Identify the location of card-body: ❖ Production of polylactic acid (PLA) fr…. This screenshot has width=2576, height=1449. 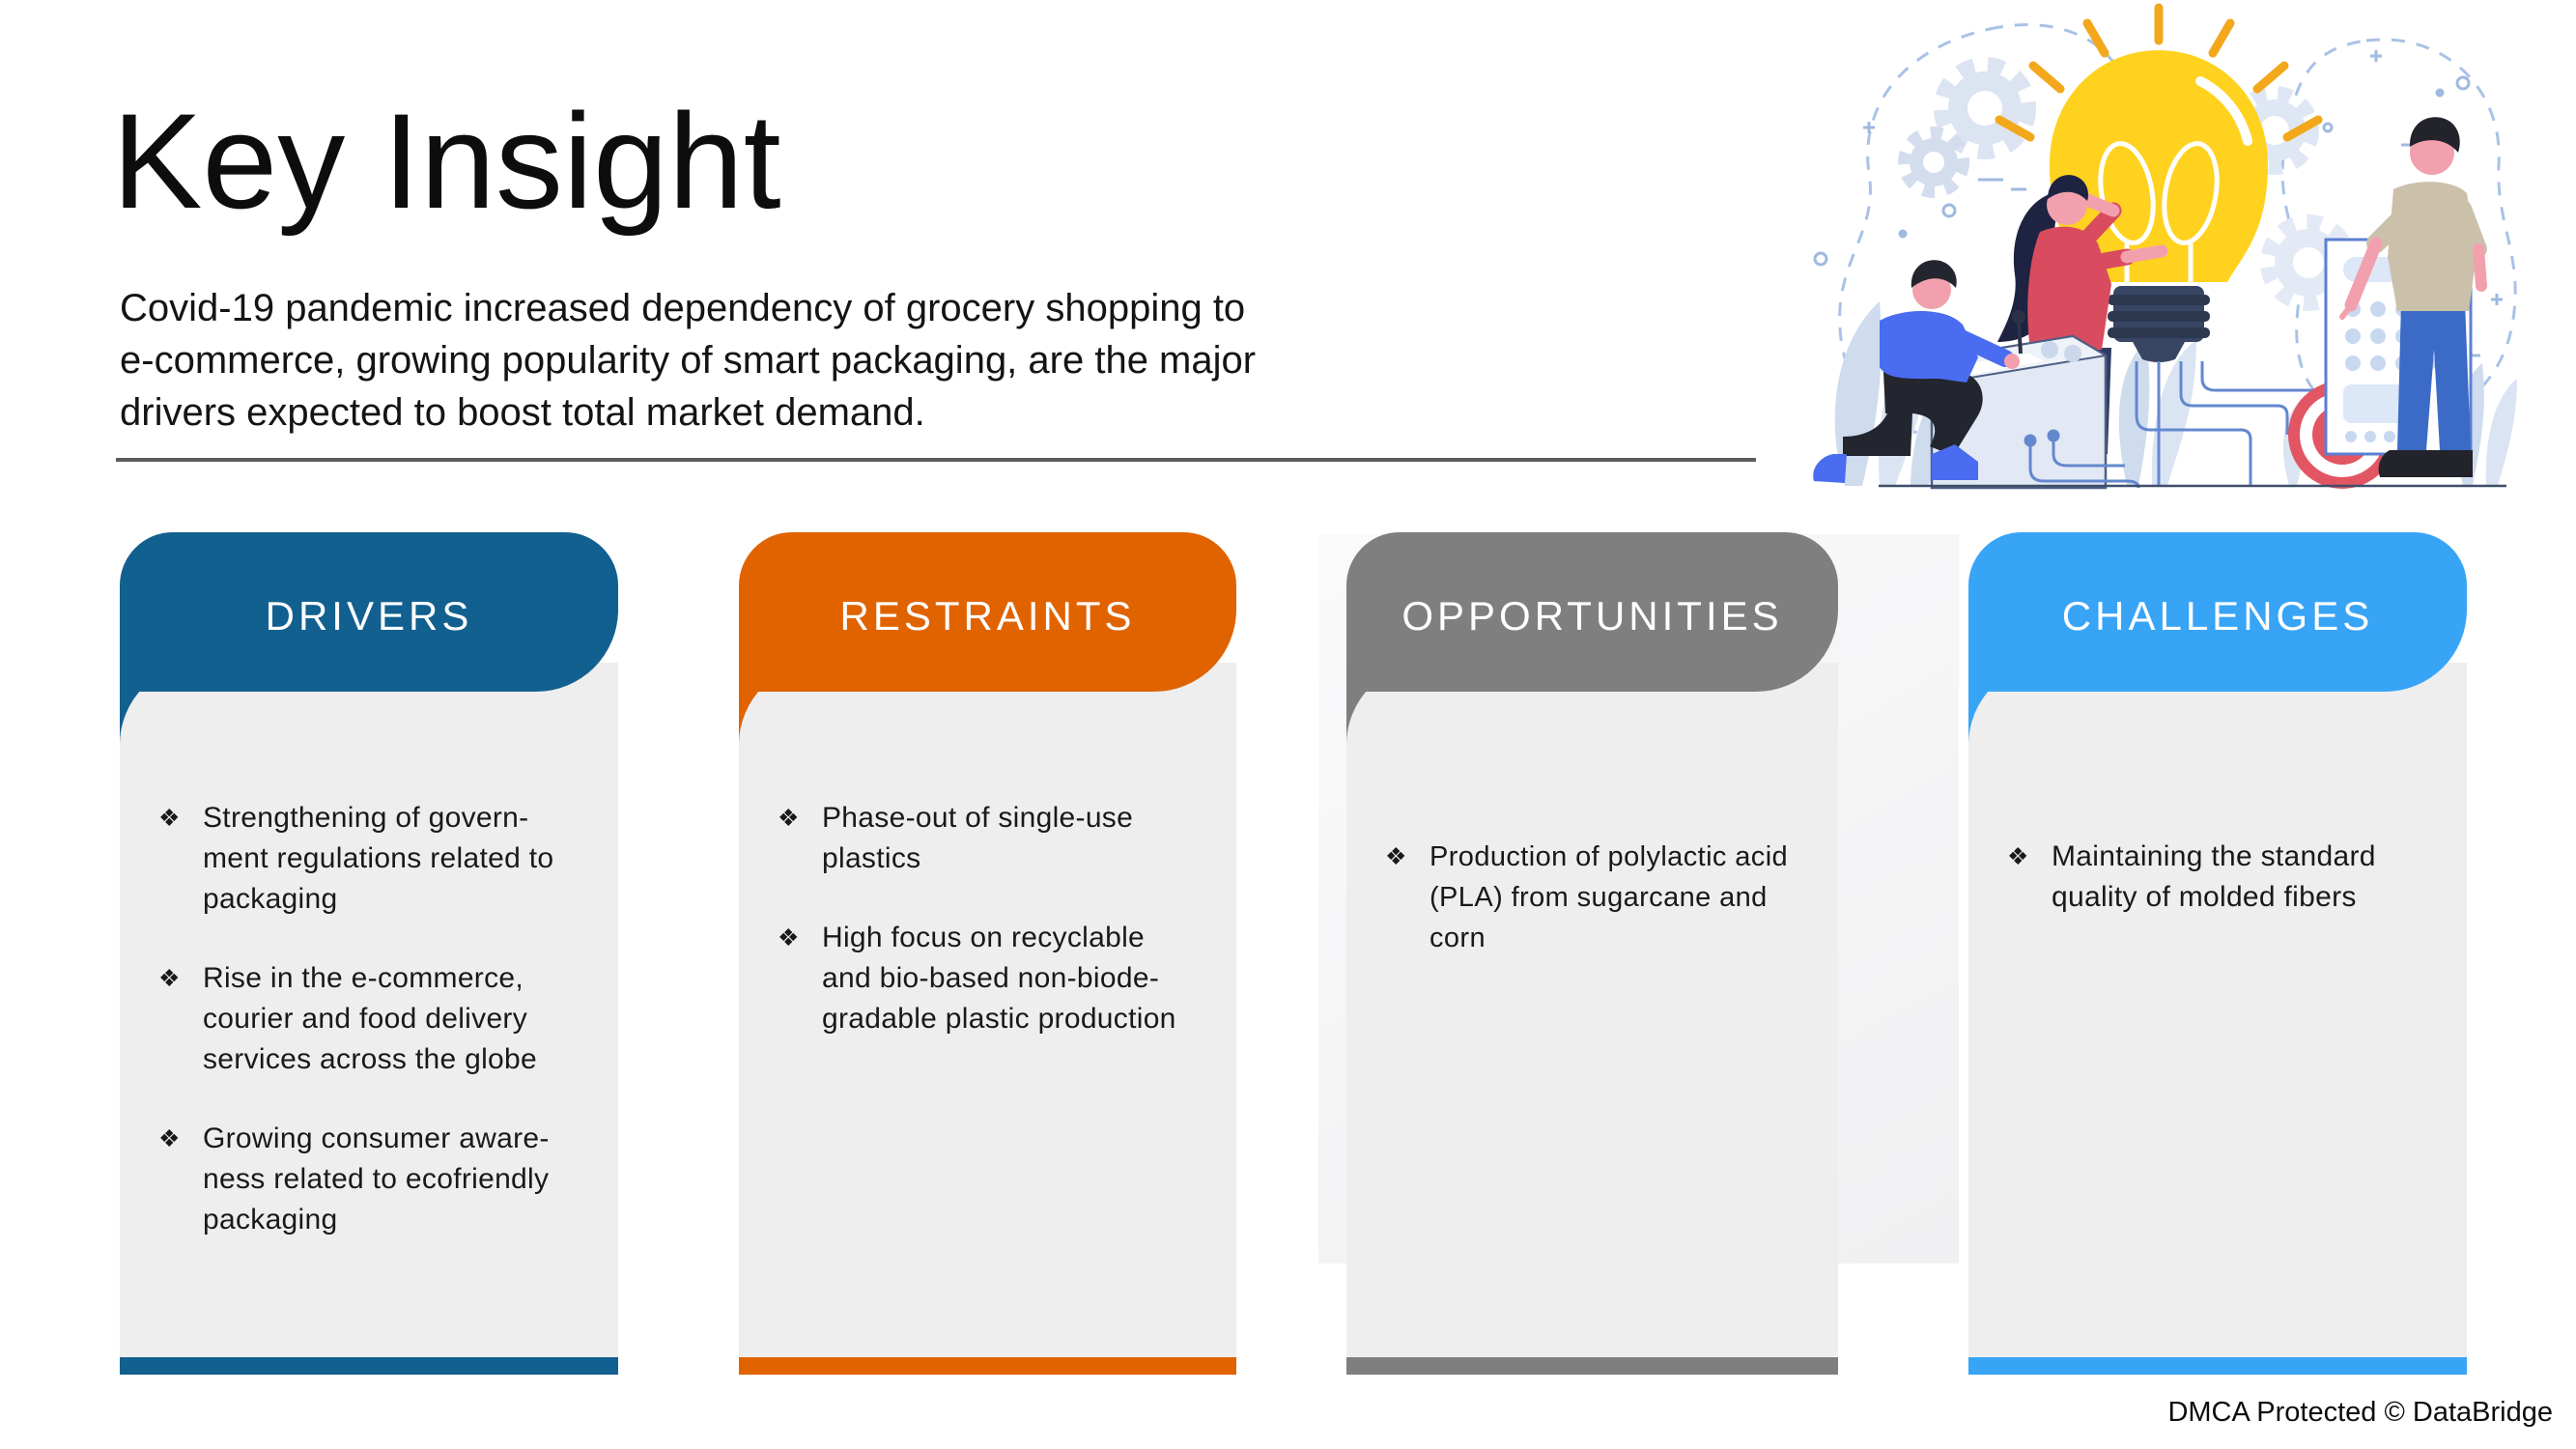
(1592, 1010).